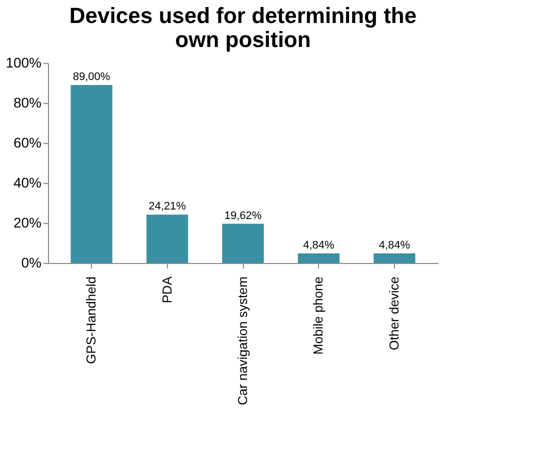 The width and height of the screenshot is (547, 450). I want to click on x-tick-label: Other device, so click(394, 313).